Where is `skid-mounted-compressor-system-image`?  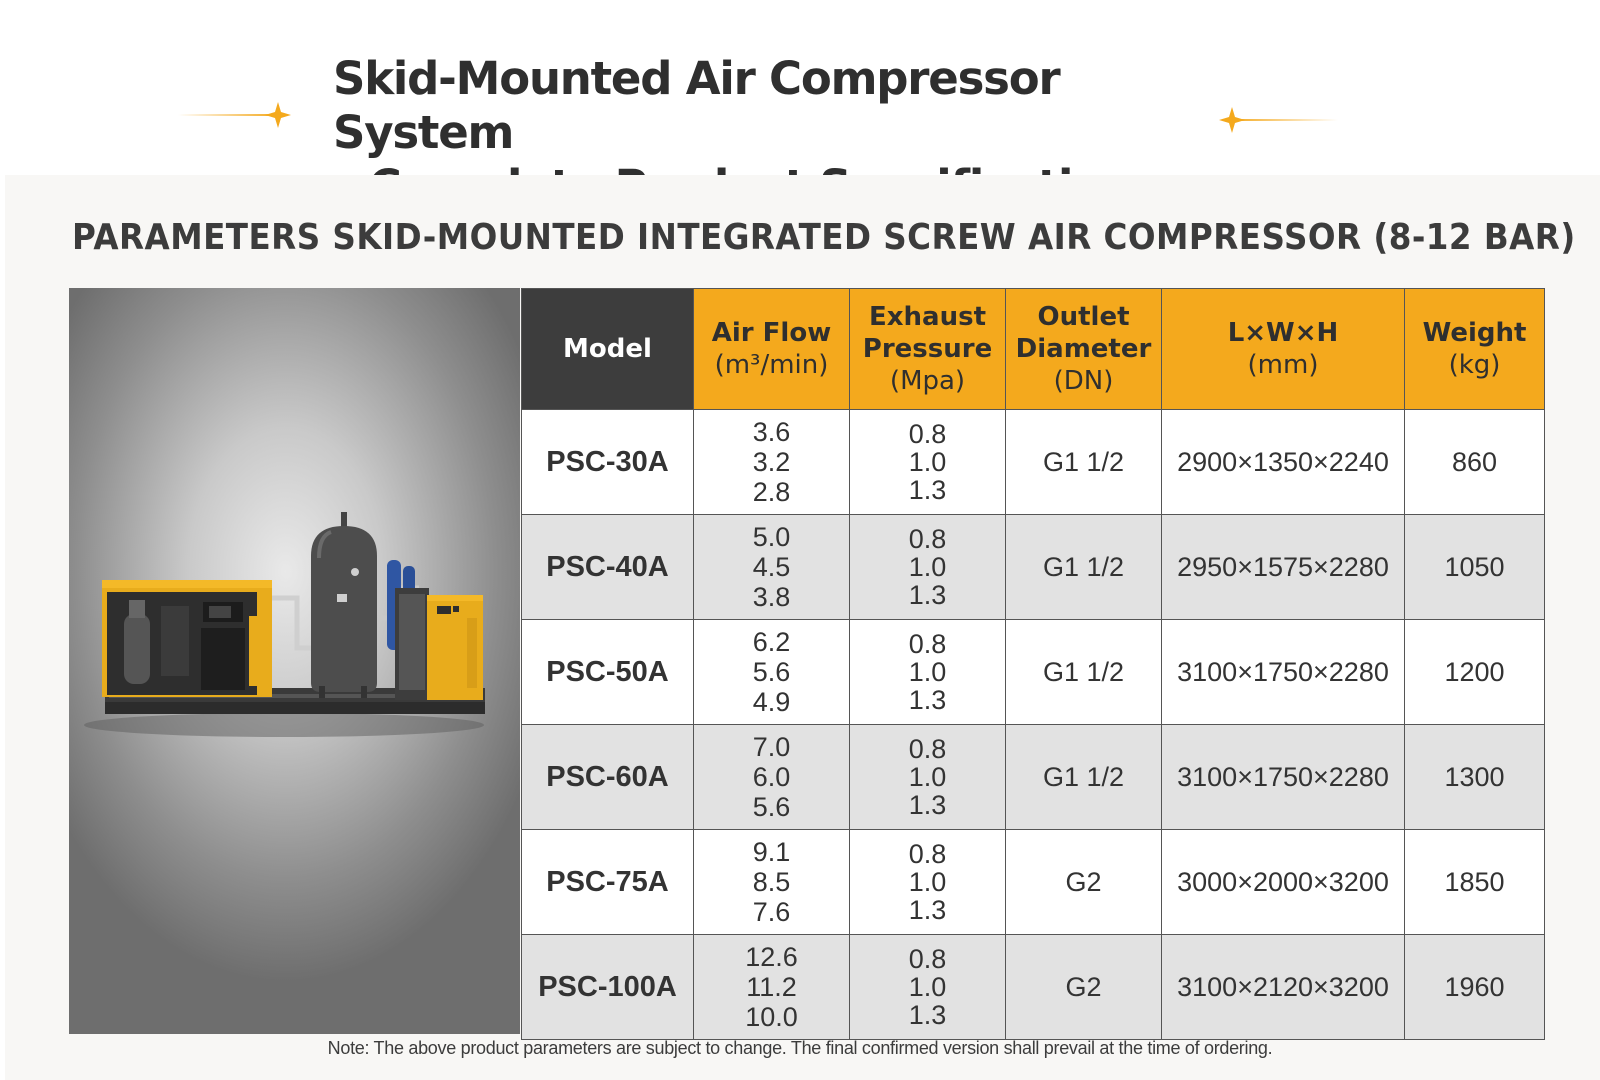
skid-mounted-compressor-system-image is located at coordinates (284, 624).